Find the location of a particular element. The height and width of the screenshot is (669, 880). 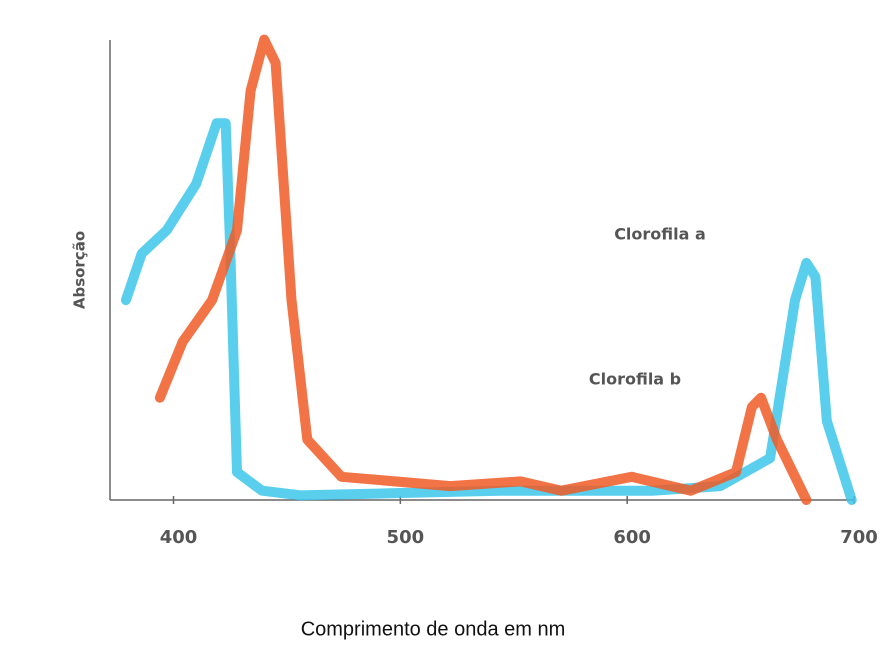

x-tick-label: 600 is located at coordinates (632, 537).